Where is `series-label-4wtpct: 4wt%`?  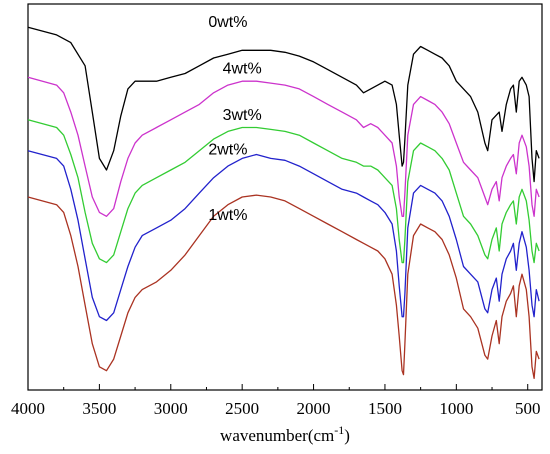 series-label-4wtpct: 4wt% is located at coordinates (242, 68).